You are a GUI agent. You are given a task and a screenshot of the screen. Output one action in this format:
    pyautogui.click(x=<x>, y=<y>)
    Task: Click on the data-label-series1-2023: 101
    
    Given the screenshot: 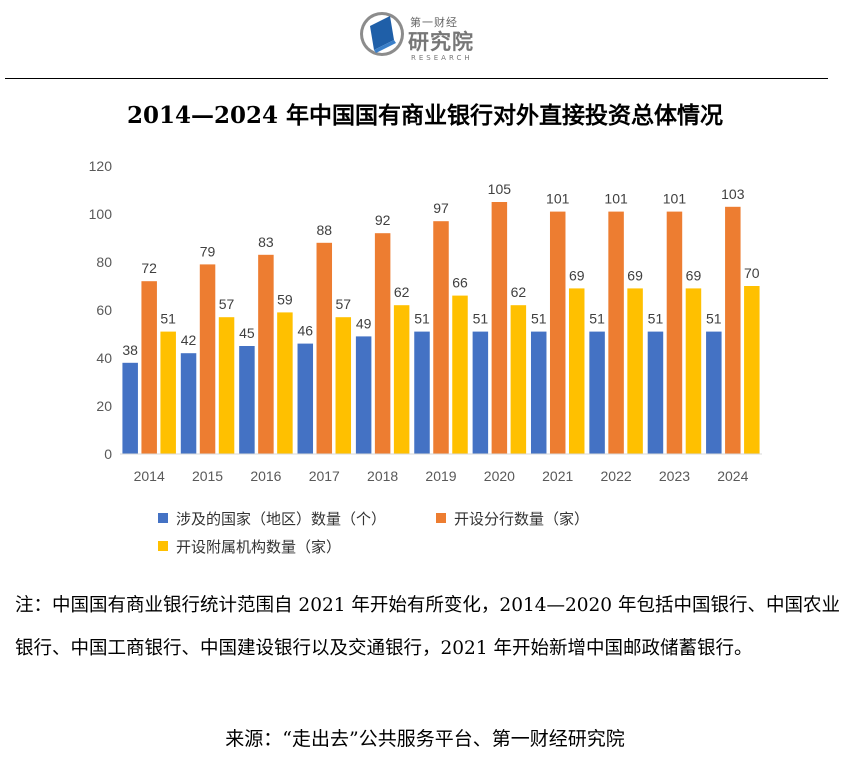 What is the action you would take?
    pyautogui.click(x=675, y=199)
    